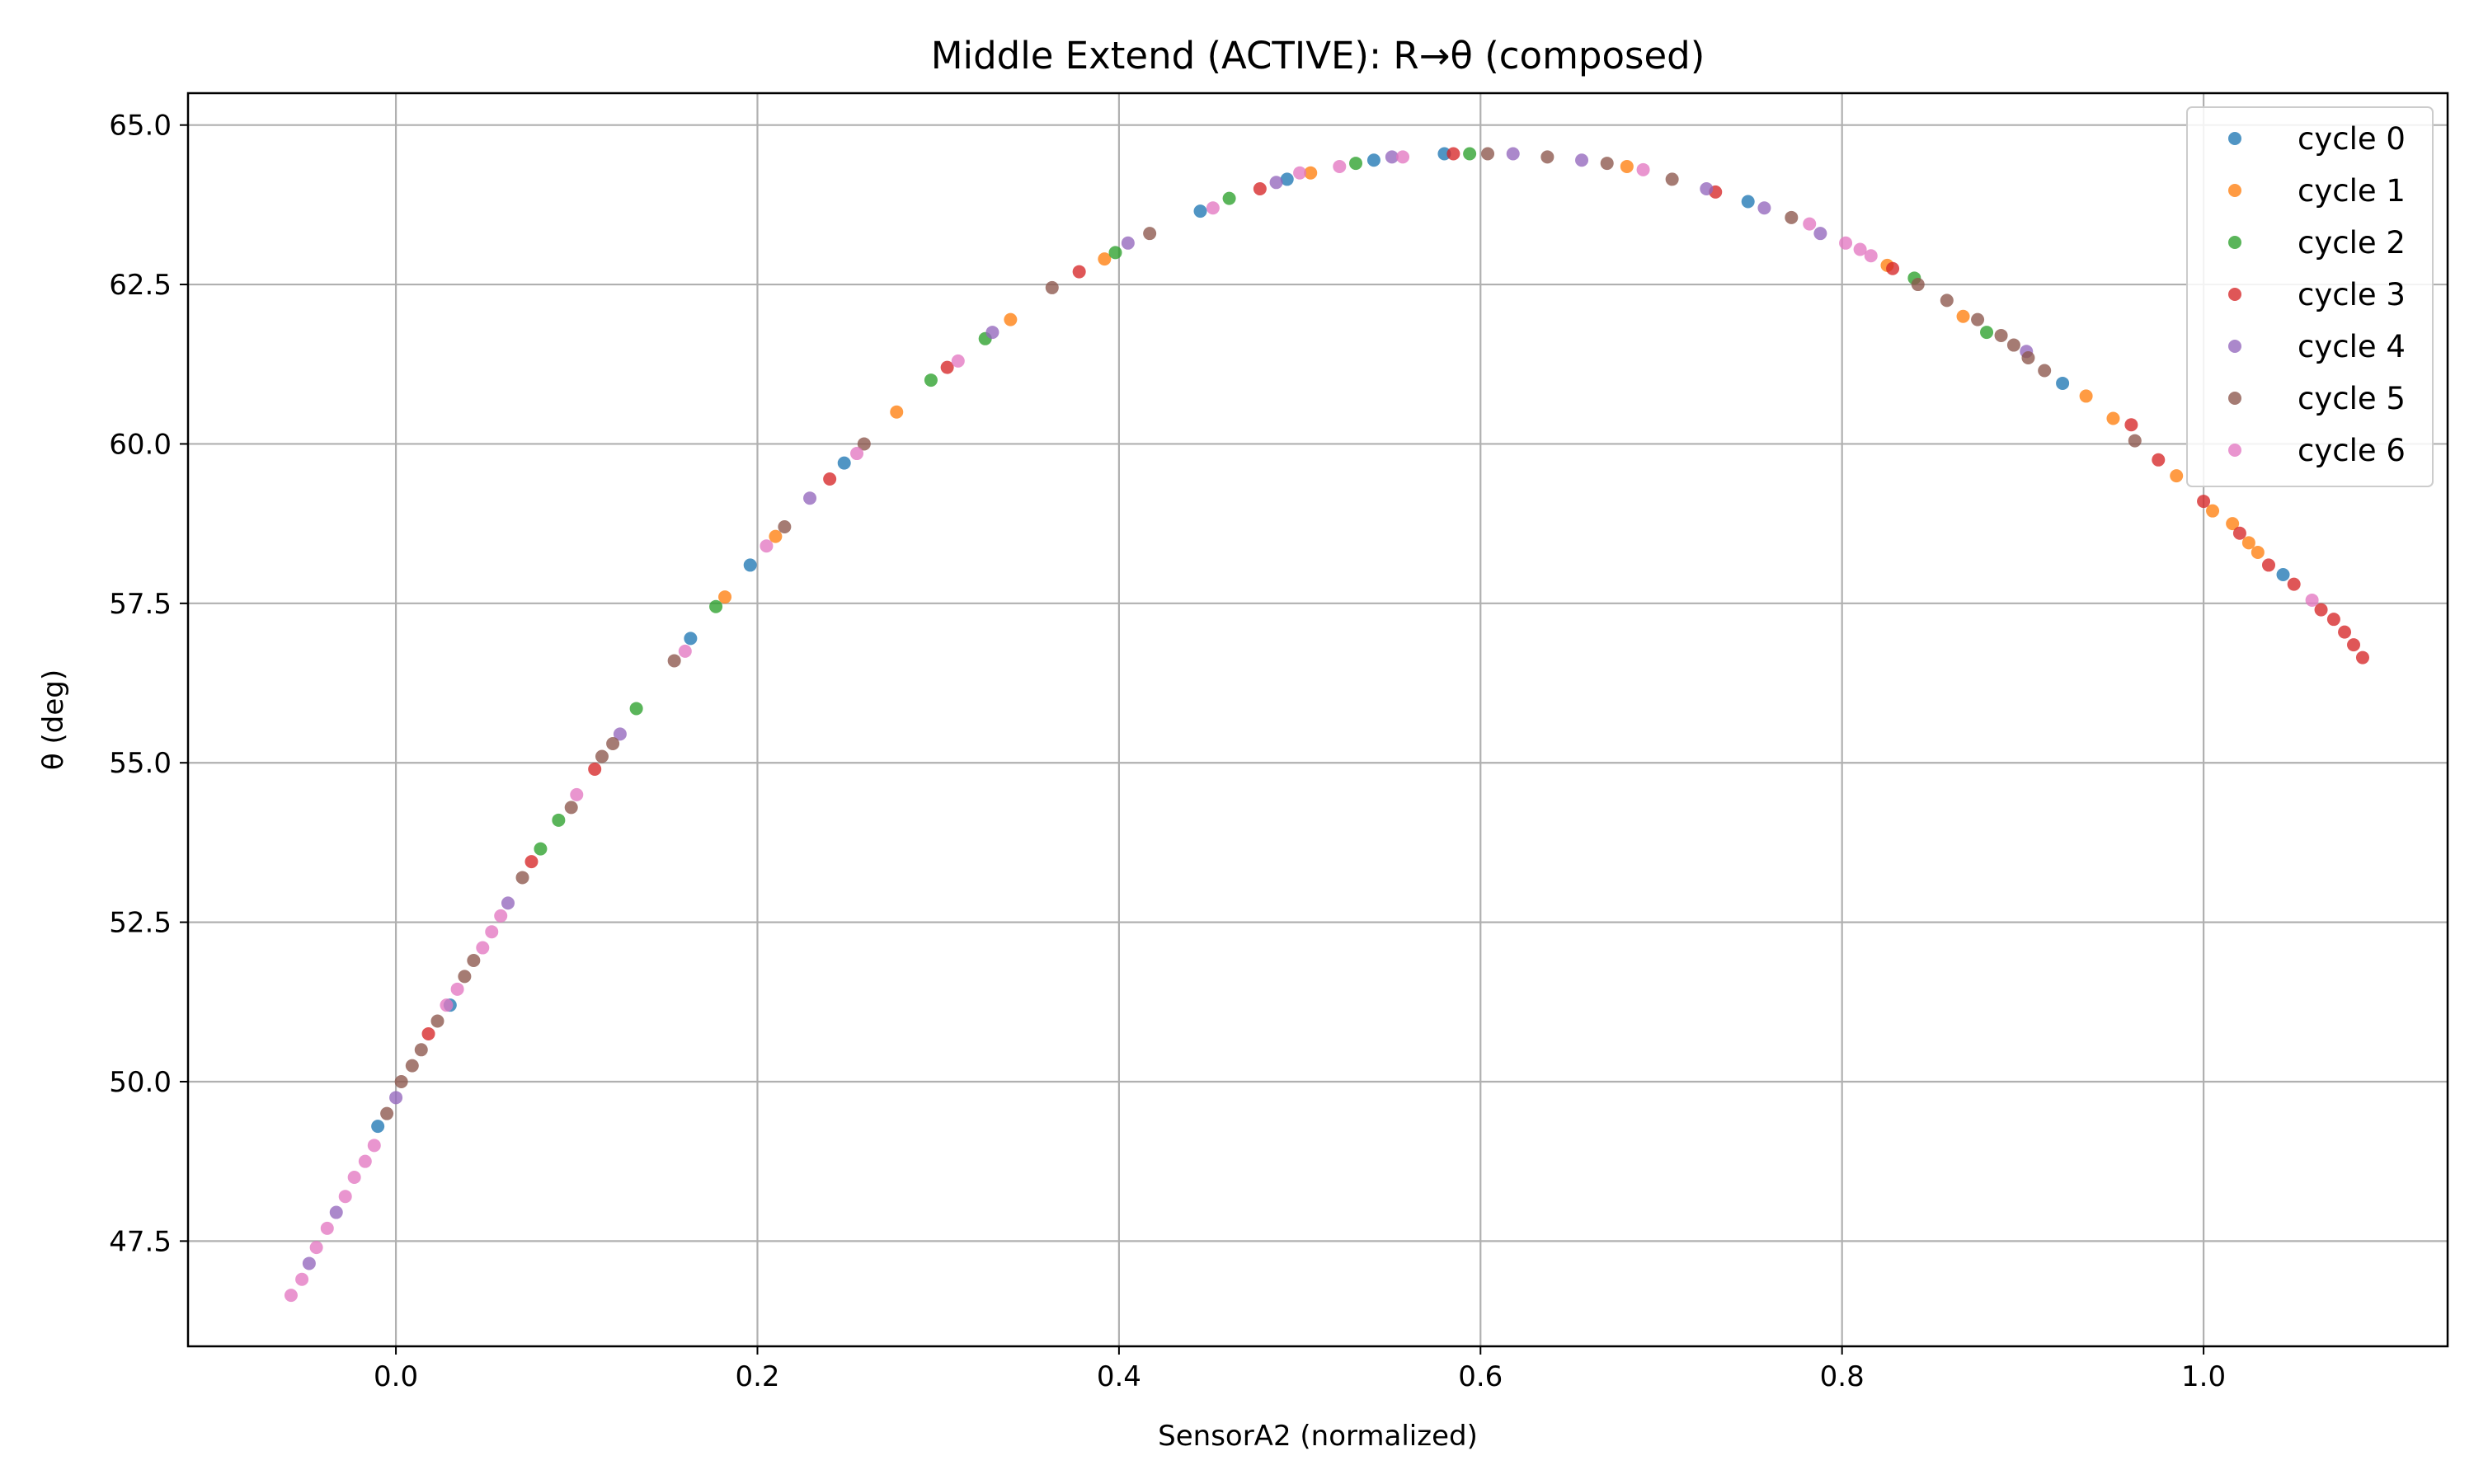  Describe the element at coordinates (2352, 191) in the screenshot. I see `legend-label: cycle 1` at that location.